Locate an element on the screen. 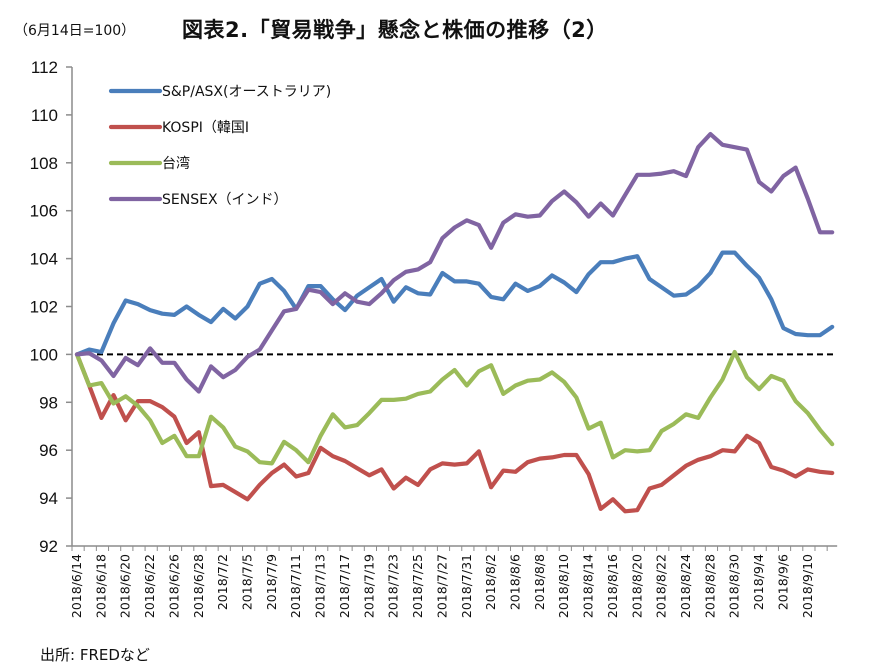  x-tick-label: 2018/7/19 is located at coordinates (368, 586).